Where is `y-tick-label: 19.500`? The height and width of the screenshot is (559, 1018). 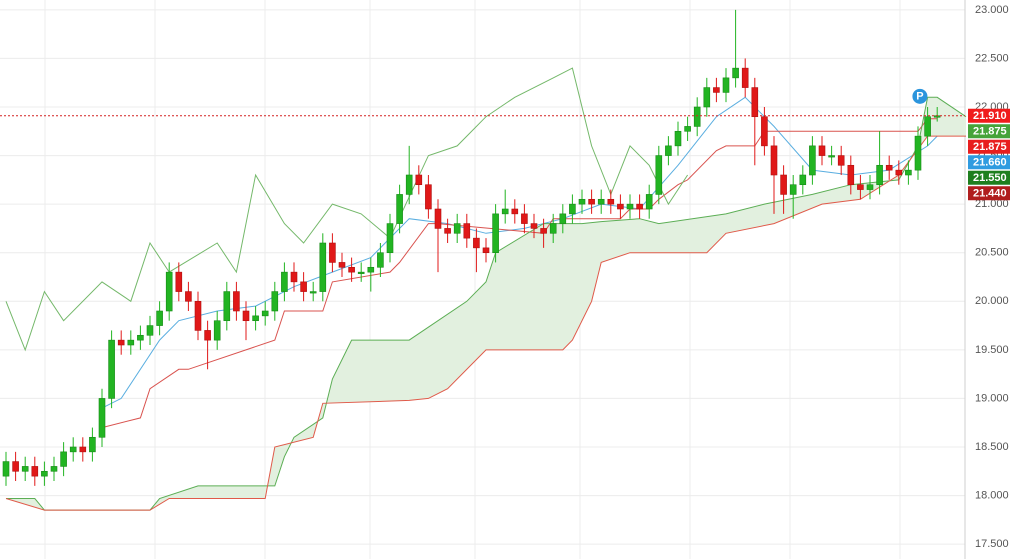
y-tick-label: 19.500 is located at coordinates (992, 350).